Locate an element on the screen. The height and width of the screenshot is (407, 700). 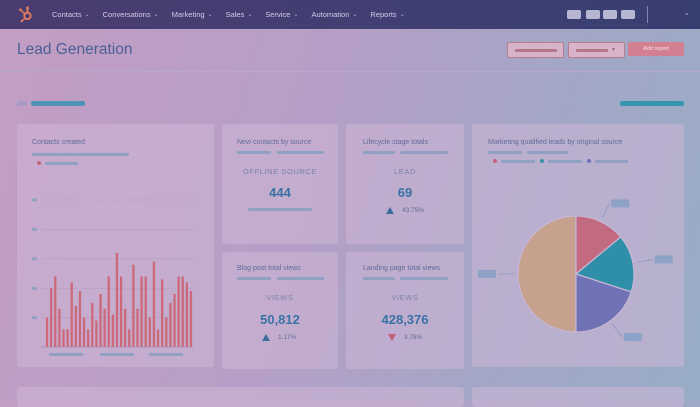
menu-service: Service ⌄ is located at coordinates (282, 14).